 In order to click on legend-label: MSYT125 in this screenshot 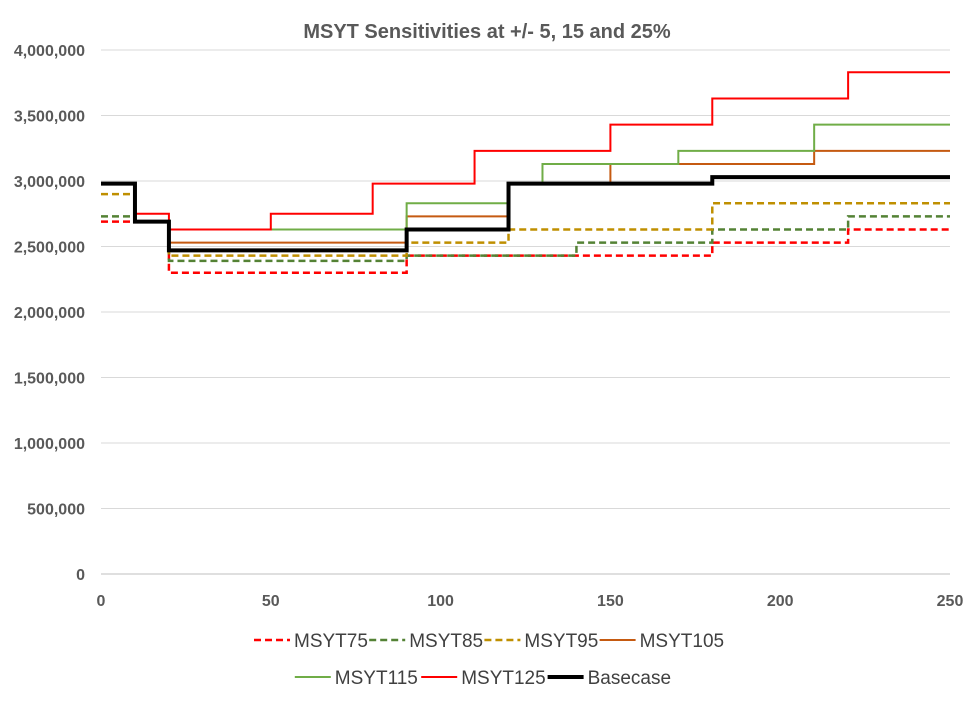, I will do `click(503, 678)`.